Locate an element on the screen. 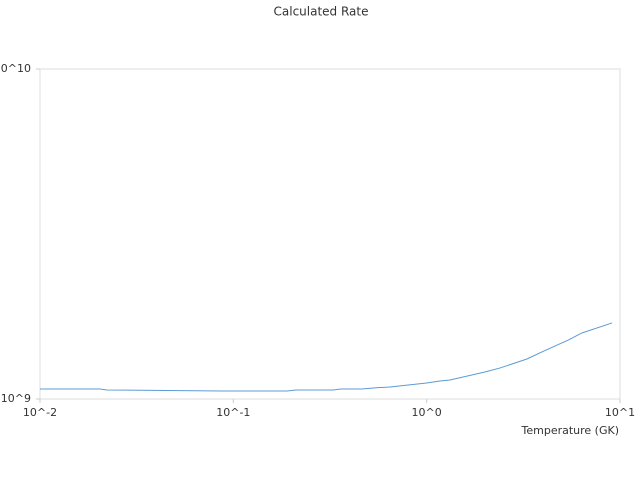 The height and width of the screenshot is (480, 640). y-tick-label: 10^9 is located at coordinates (16, 398).